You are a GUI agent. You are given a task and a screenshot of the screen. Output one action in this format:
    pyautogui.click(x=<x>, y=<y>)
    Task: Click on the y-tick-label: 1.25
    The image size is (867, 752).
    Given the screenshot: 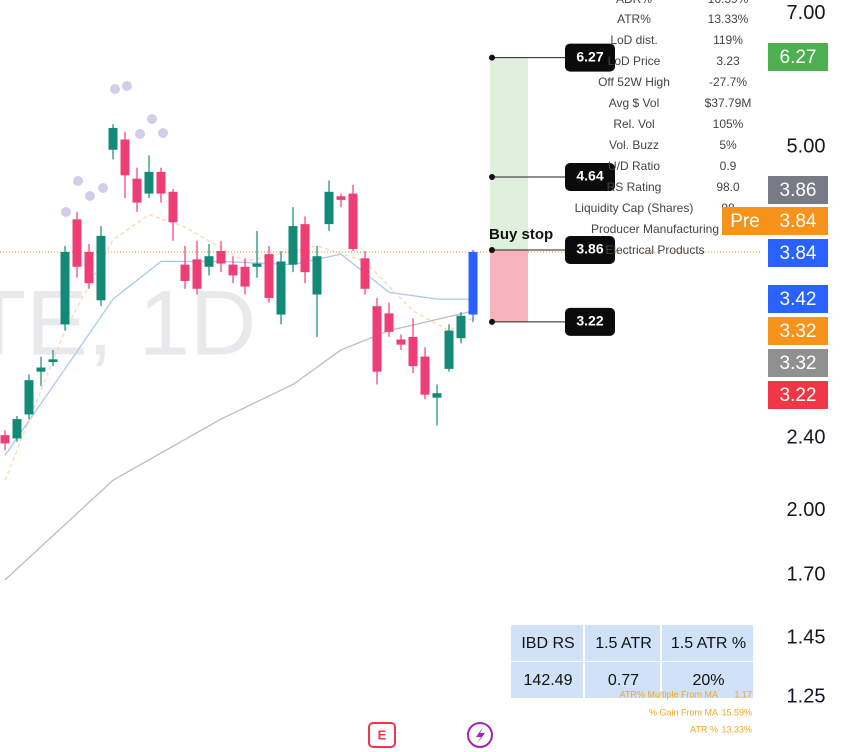 What is the action you would take?
    pyautogui.click(x=806, y=696)
    